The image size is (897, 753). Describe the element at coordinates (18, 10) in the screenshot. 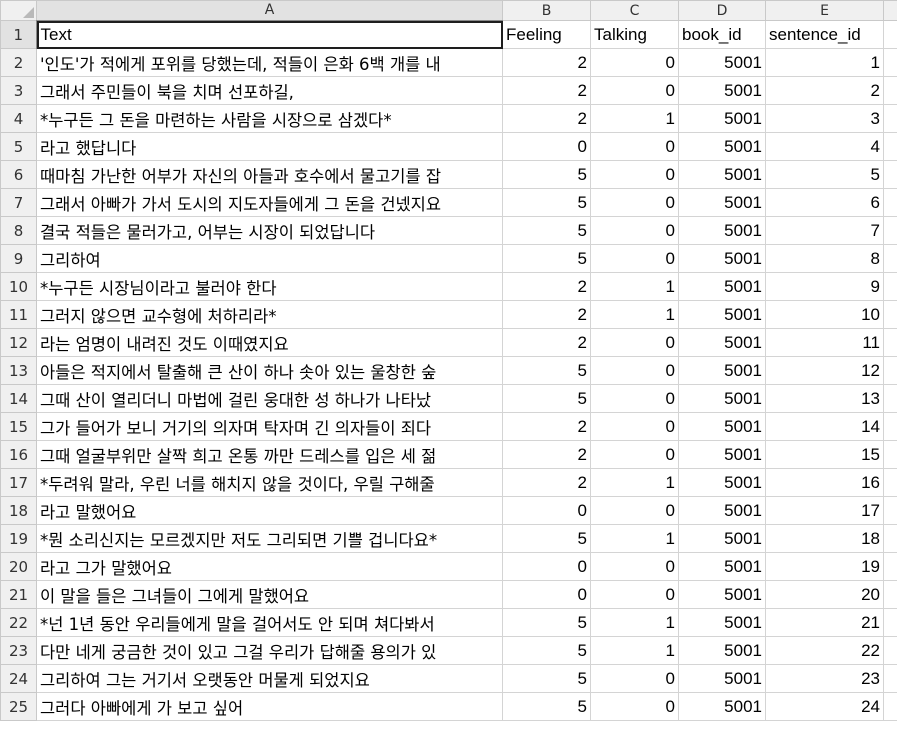

I see `select-all-button` at that location.